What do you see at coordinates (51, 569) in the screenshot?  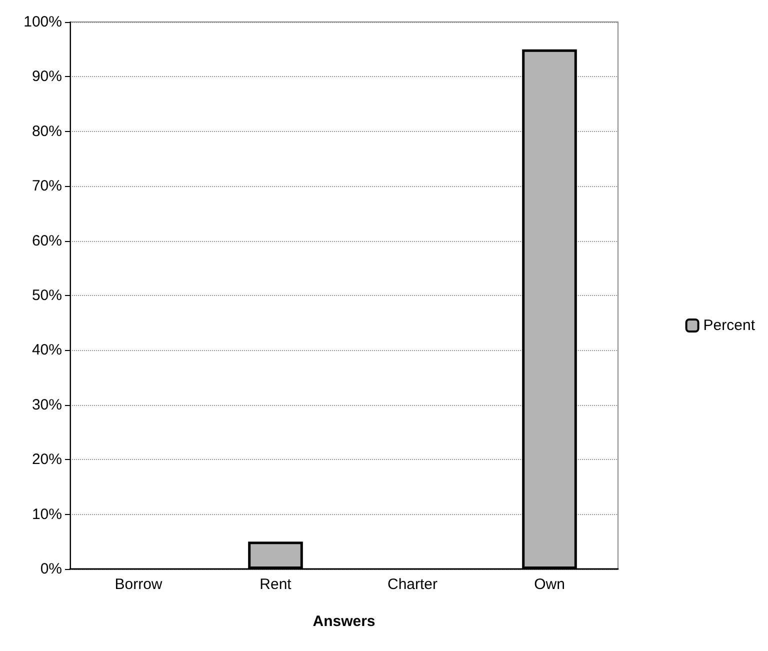 I see `y-tick-label: 0%` at bounding box center [51, 569].